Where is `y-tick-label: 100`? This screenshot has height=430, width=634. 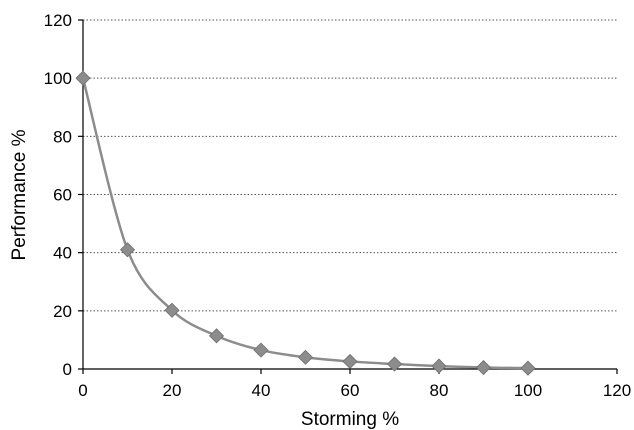 y-tick-label: 100 is located at coordinates (58, 78).